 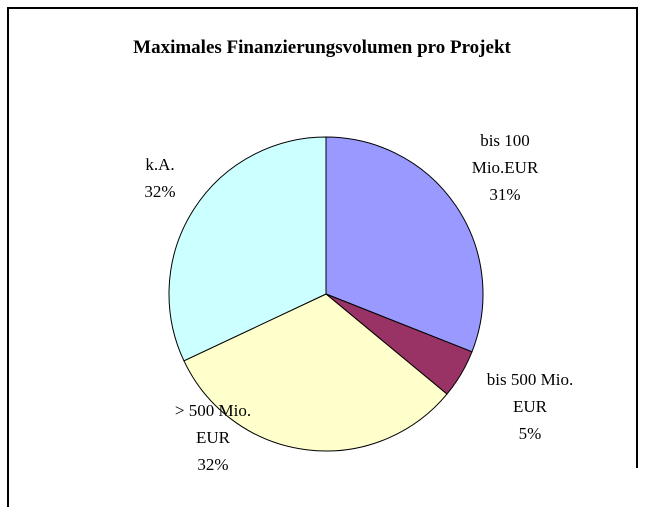 I want to click on slice-label: k.A., so click(x=159, y=164).